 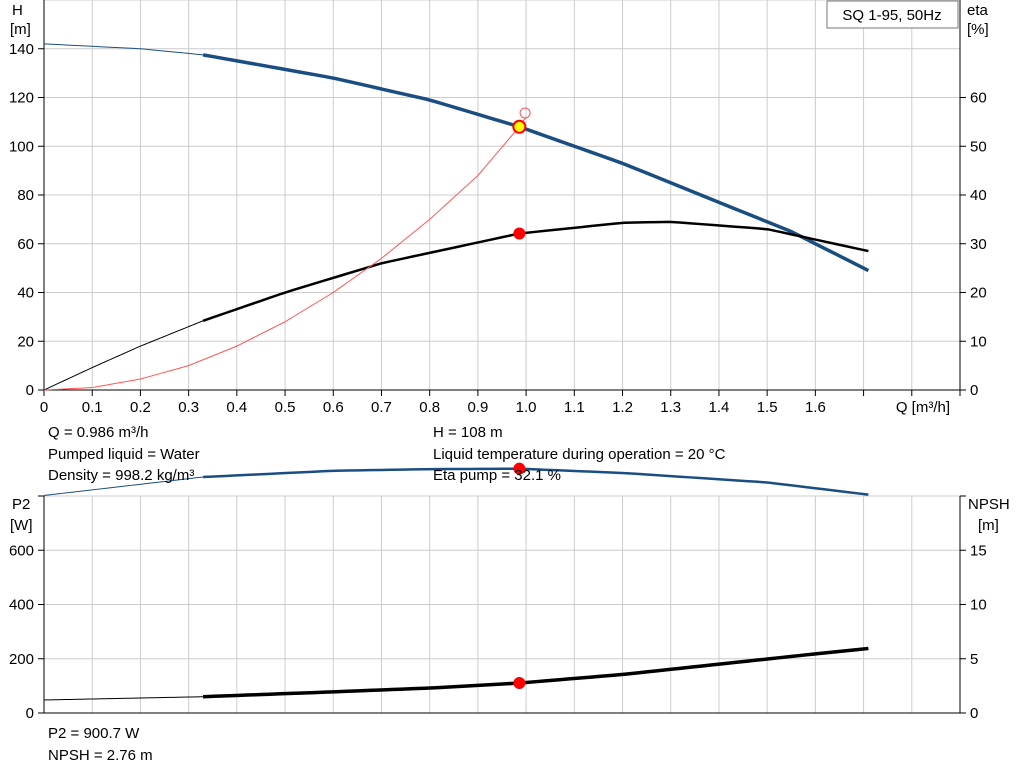 What do you see at coordinates (978, 29) in the screenshot?
I see `y-axis-right-unit: [%]` at bounding box center [978, 29].